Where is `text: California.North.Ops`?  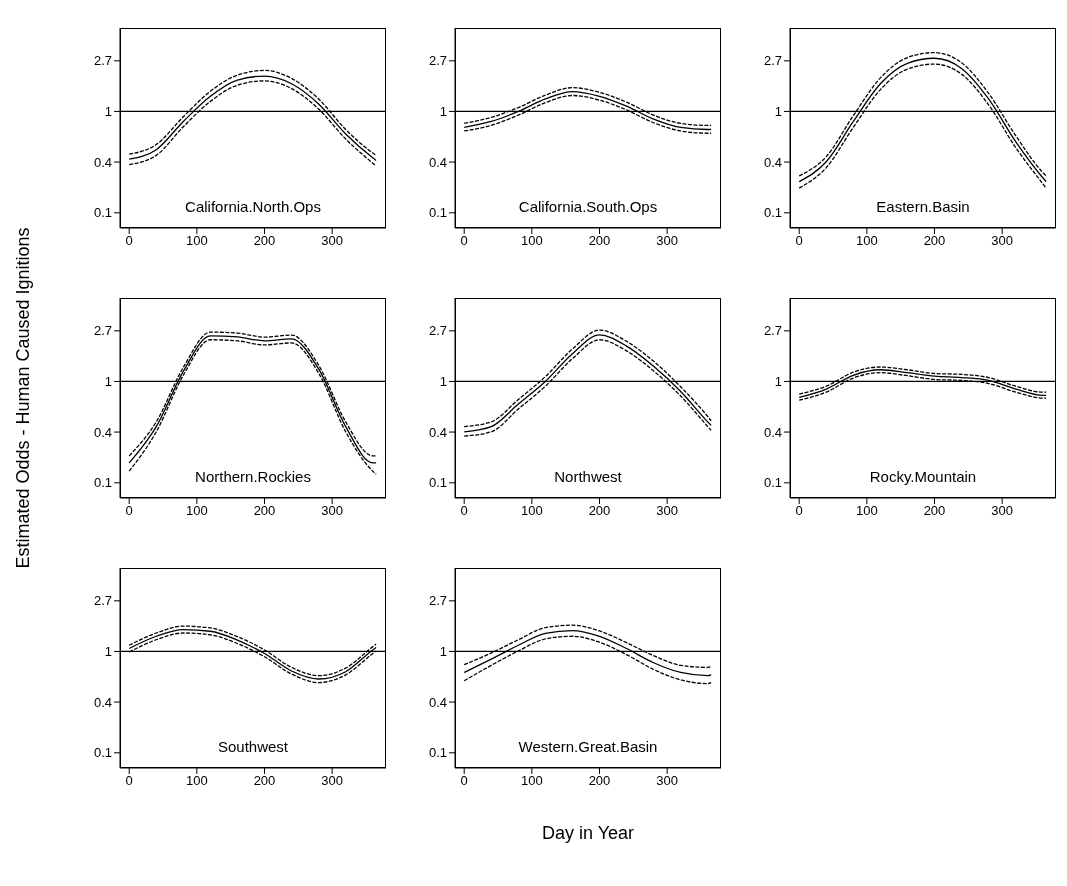
text: California.North.Ops is located at coordinates (253, 206).